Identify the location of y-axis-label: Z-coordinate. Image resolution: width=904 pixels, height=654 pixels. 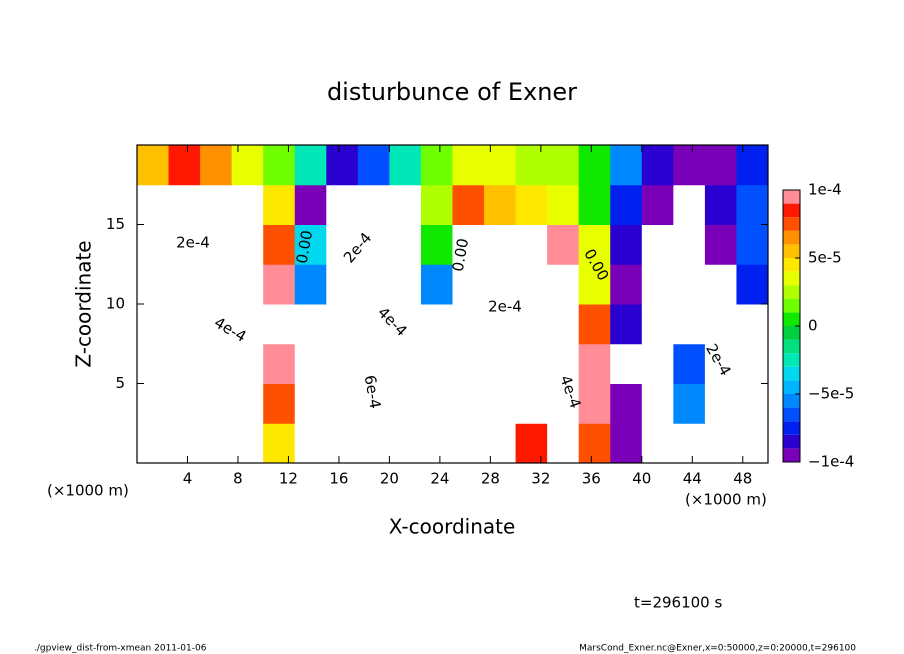
(84, 303).